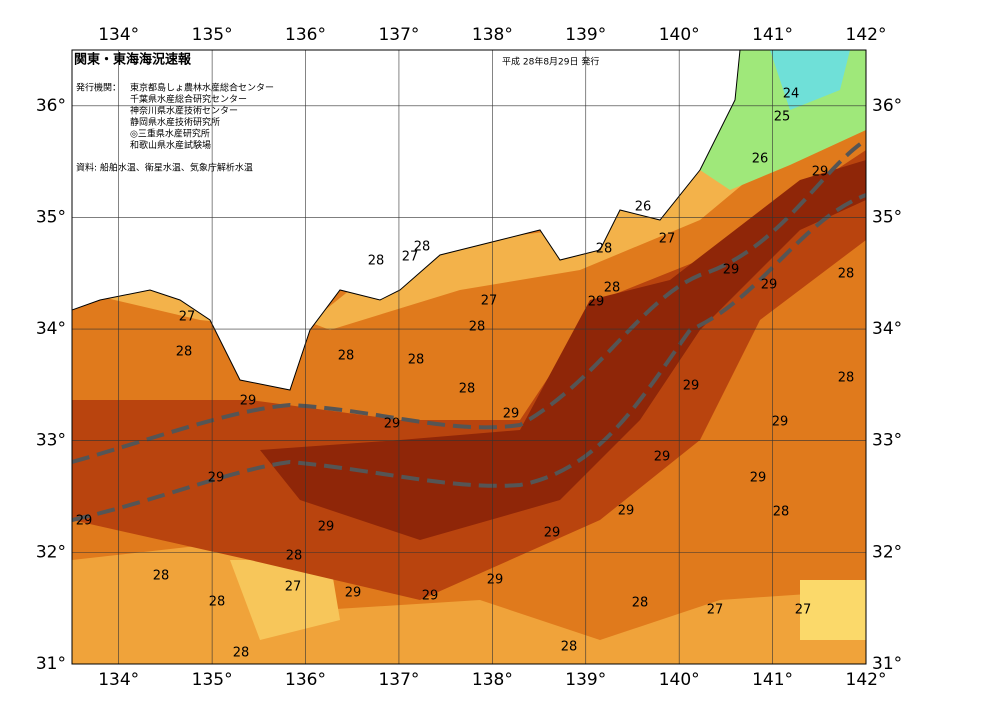  I want to click on lon-label-bottom: 135°, so click(212, 680).